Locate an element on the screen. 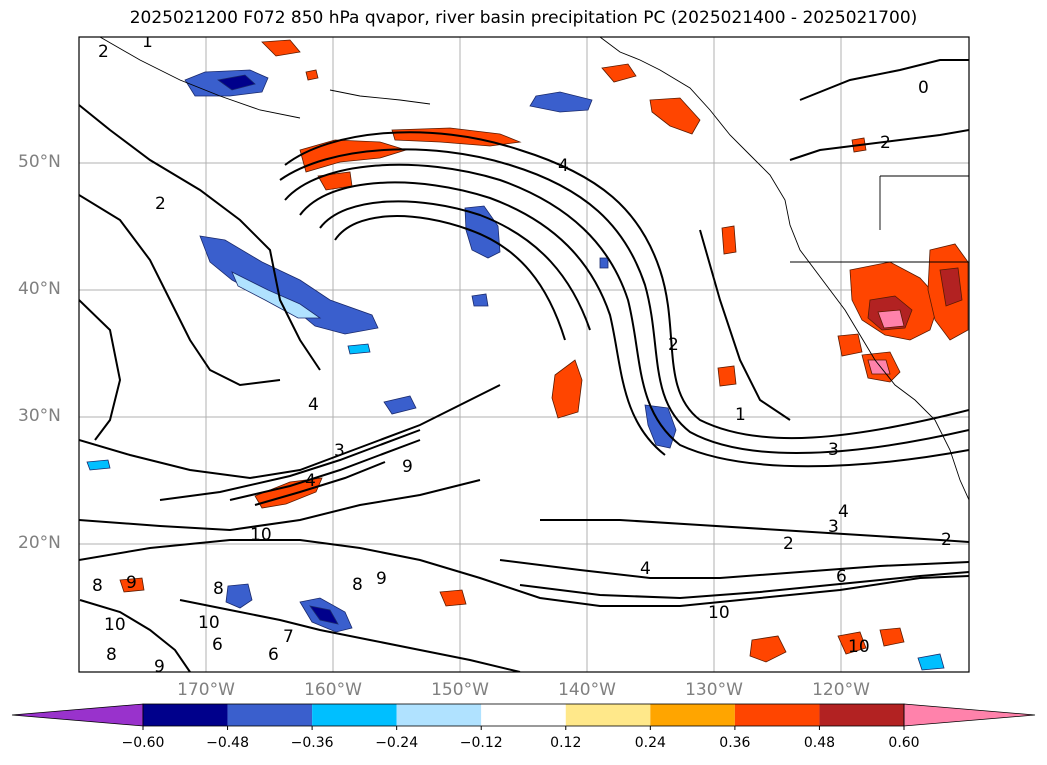 Image resolution: width=1047 pixels, height=765 pixels. lat-label-20n: 20°N is located at coordinates (39, 543).